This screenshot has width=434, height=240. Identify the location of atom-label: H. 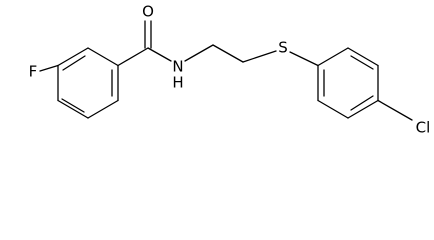
(177, 83).